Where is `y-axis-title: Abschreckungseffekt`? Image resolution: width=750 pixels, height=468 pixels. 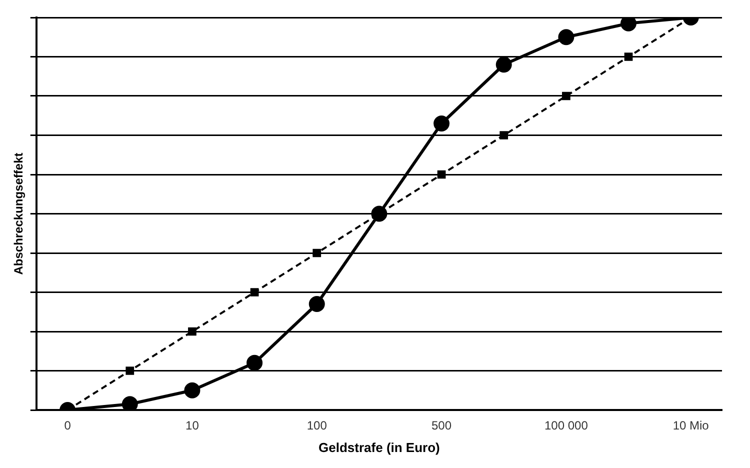
y-axis-title: Abschreckungseffekt is located at coordinates (19, 213).